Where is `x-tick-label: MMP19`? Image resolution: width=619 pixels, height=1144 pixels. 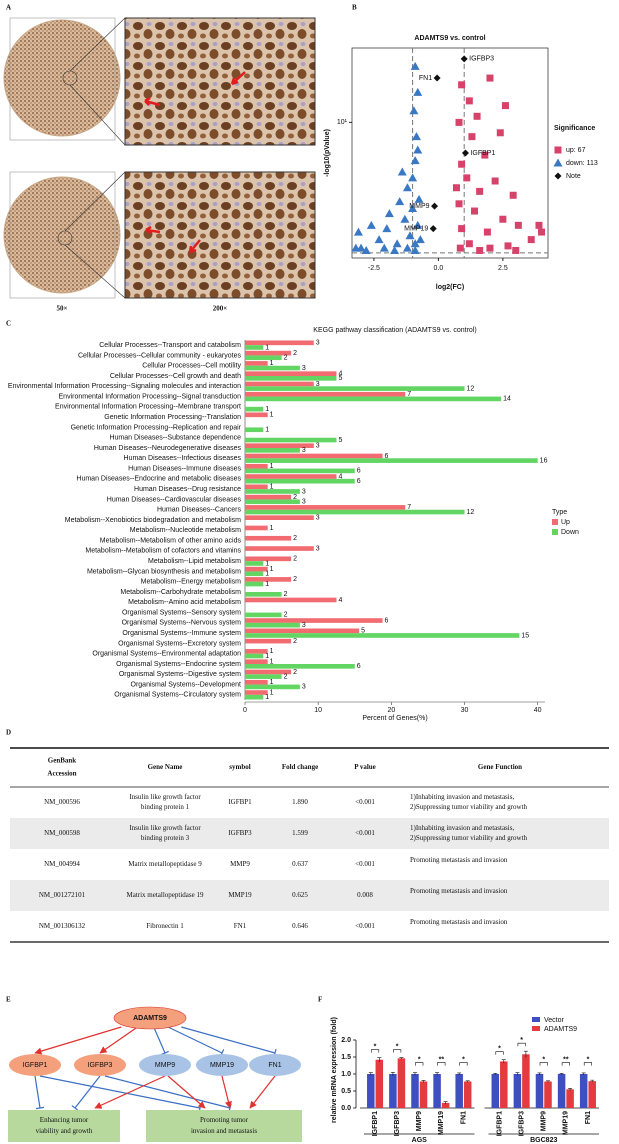
x-tick-label: MMP19 is located at coordinates (566, 1123).